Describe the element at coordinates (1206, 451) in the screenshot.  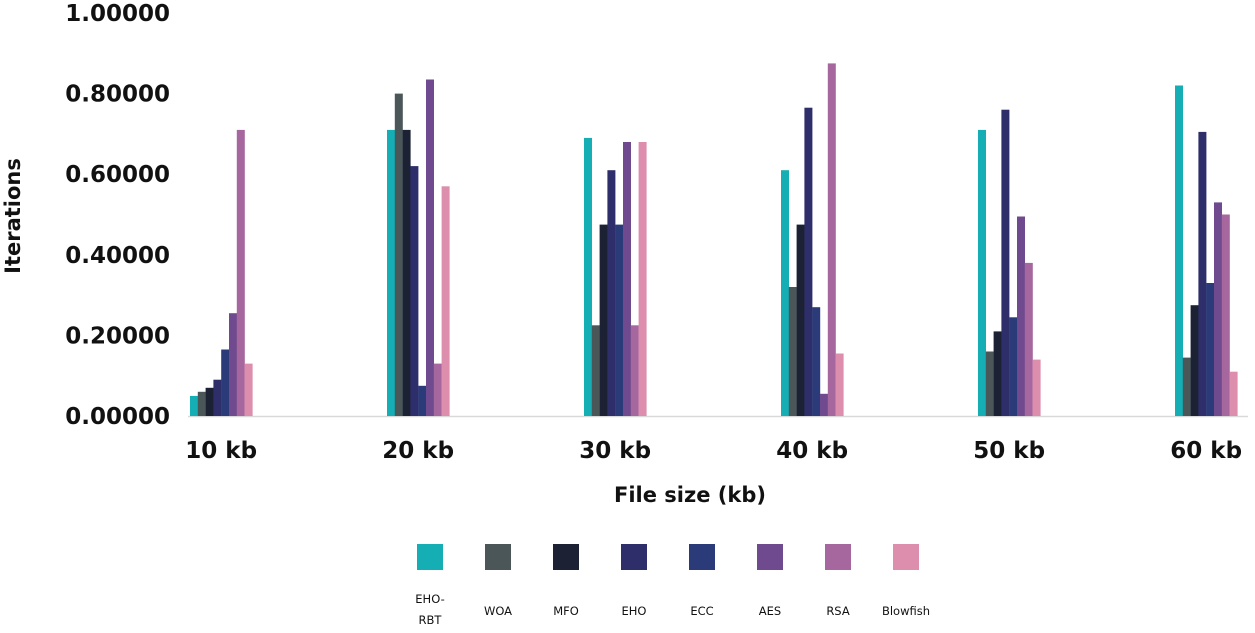
I see `x-tick-label: 60 kb` at that location.